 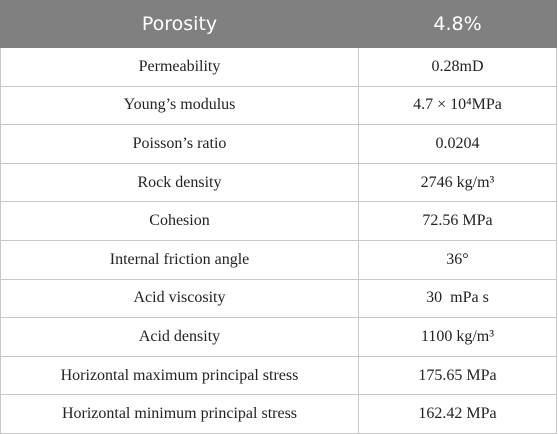 I want to click on table-row: Young’s modulus 4.7 × 10⁴MPa, so click(x=278, y=105).